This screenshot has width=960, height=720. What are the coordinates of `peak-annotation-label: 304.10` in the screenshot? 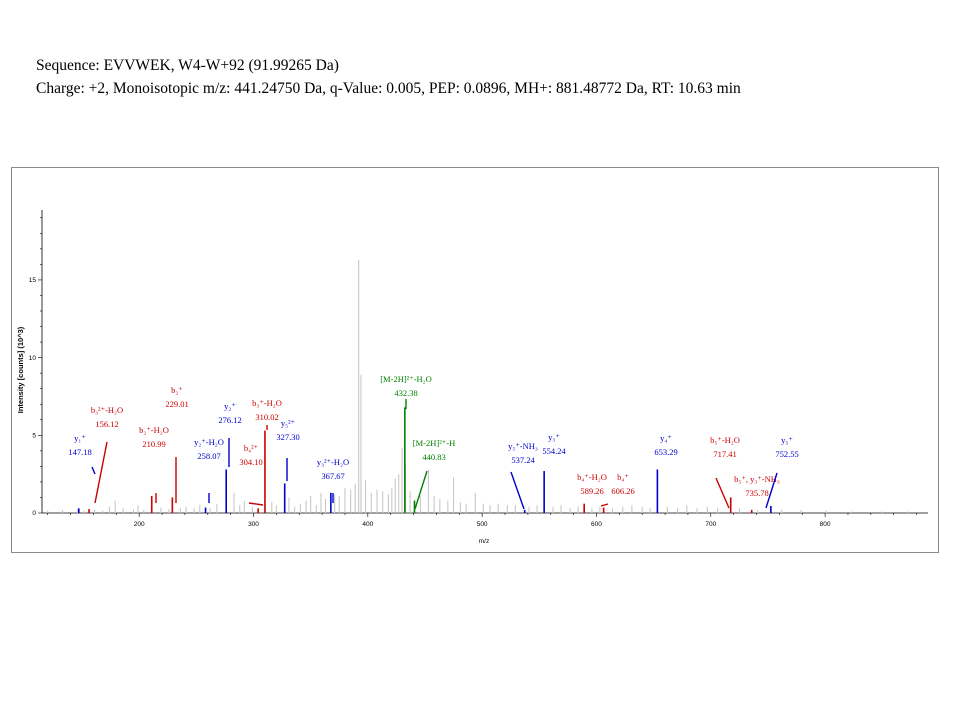 It's located at (250, 462).